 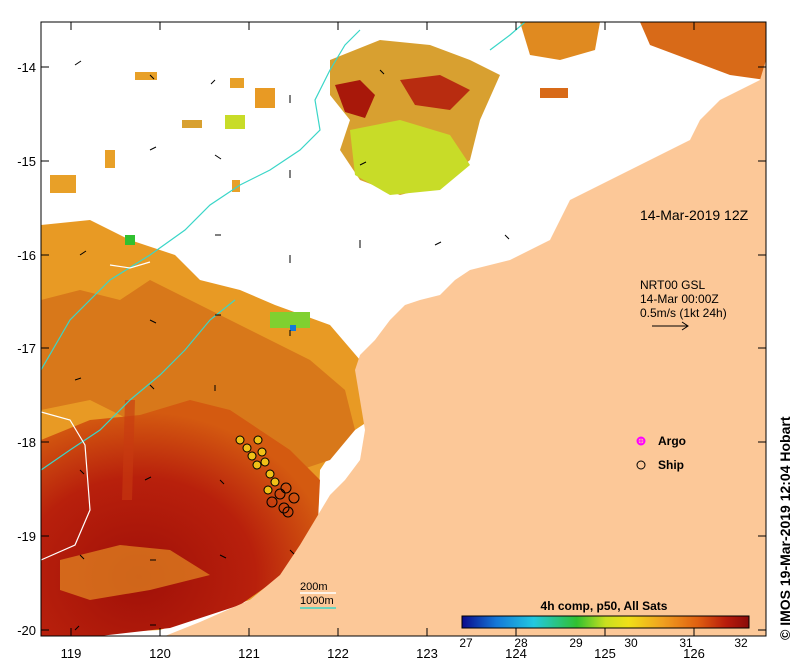 I want to click on isobath-200m-label: 200m, so click(x=314, y=587).